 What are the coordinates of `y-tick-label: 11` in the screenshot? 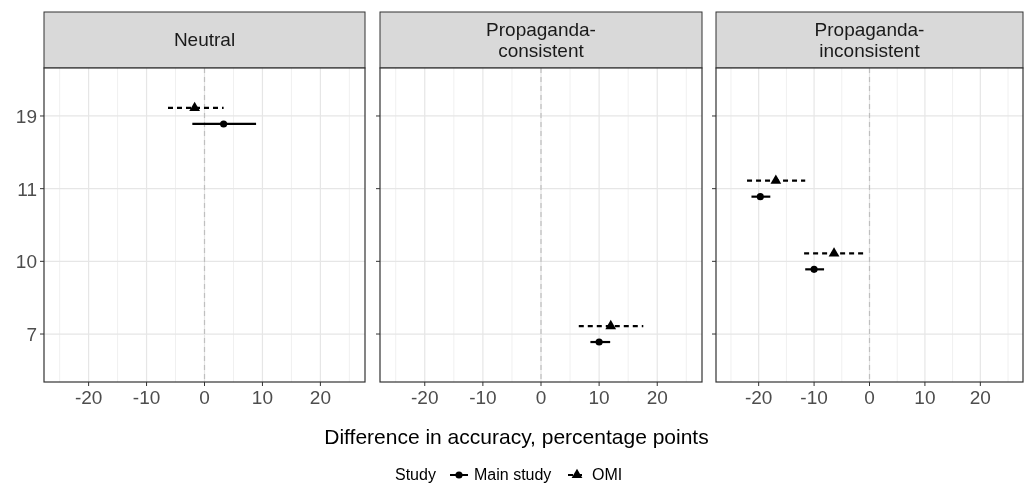 It's located at (27, 189).